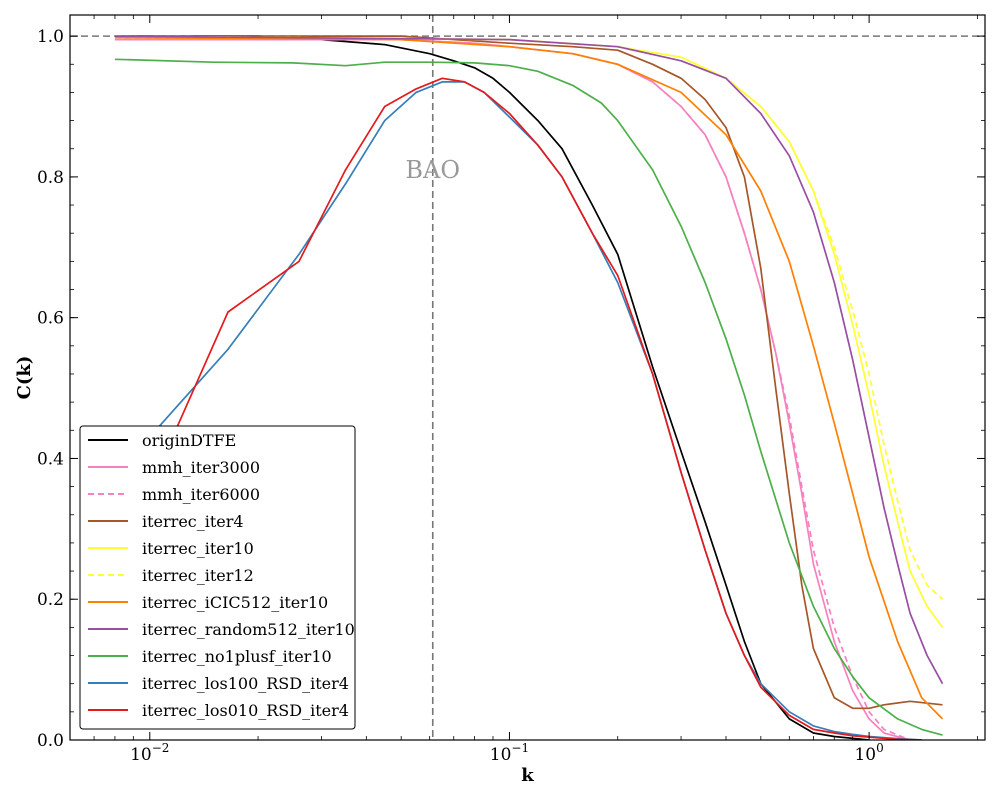  I want to click on x-tick-label: 10⁻¹, so click(509, 753).